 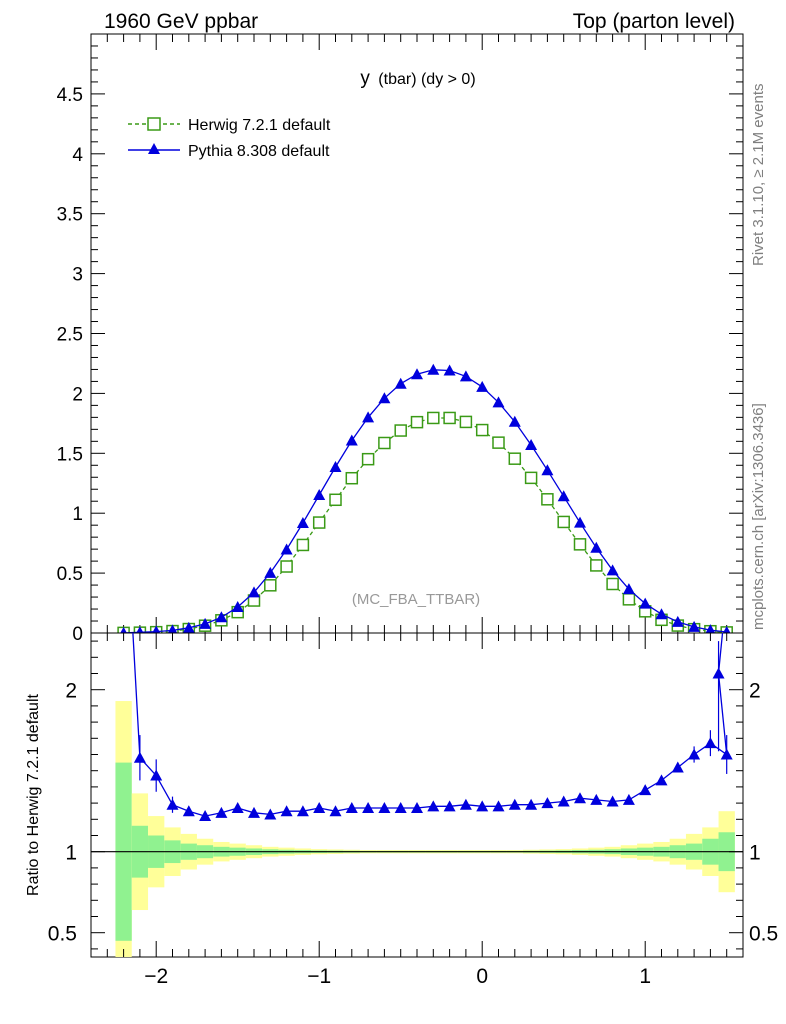 I want to click on ratio-y-tick-label: 2, so click(x=71, y=691).